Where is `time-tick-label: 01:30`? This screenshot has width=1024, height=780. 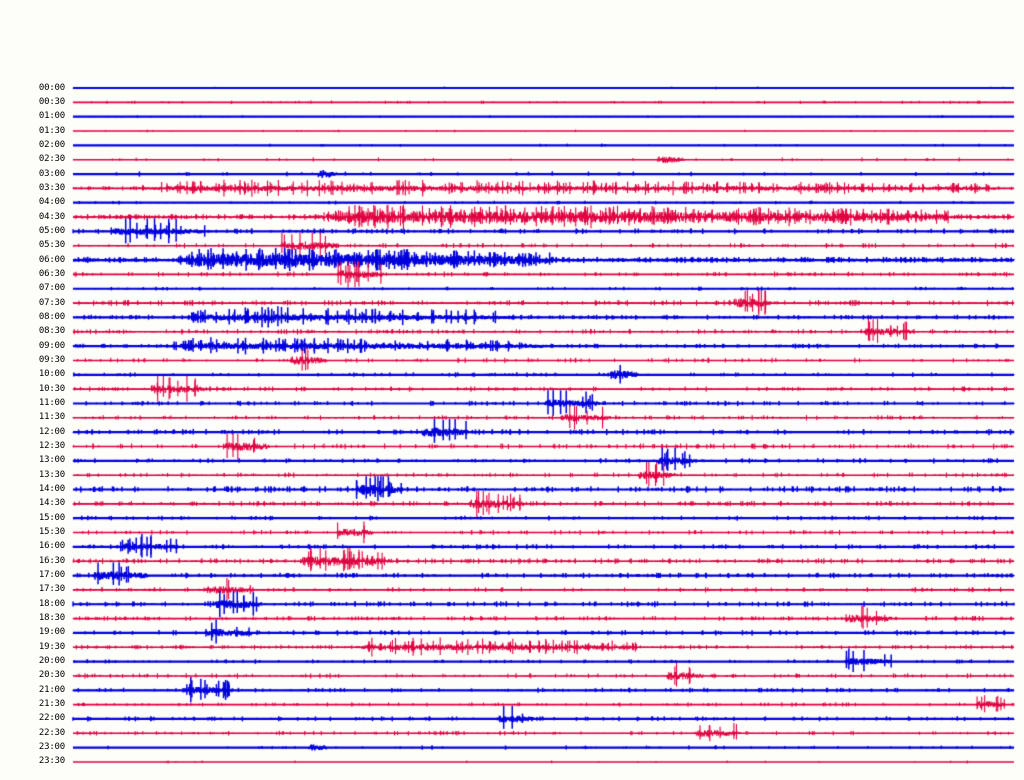 time-tick-label: 01:30 is located at coordinates (51, 130).